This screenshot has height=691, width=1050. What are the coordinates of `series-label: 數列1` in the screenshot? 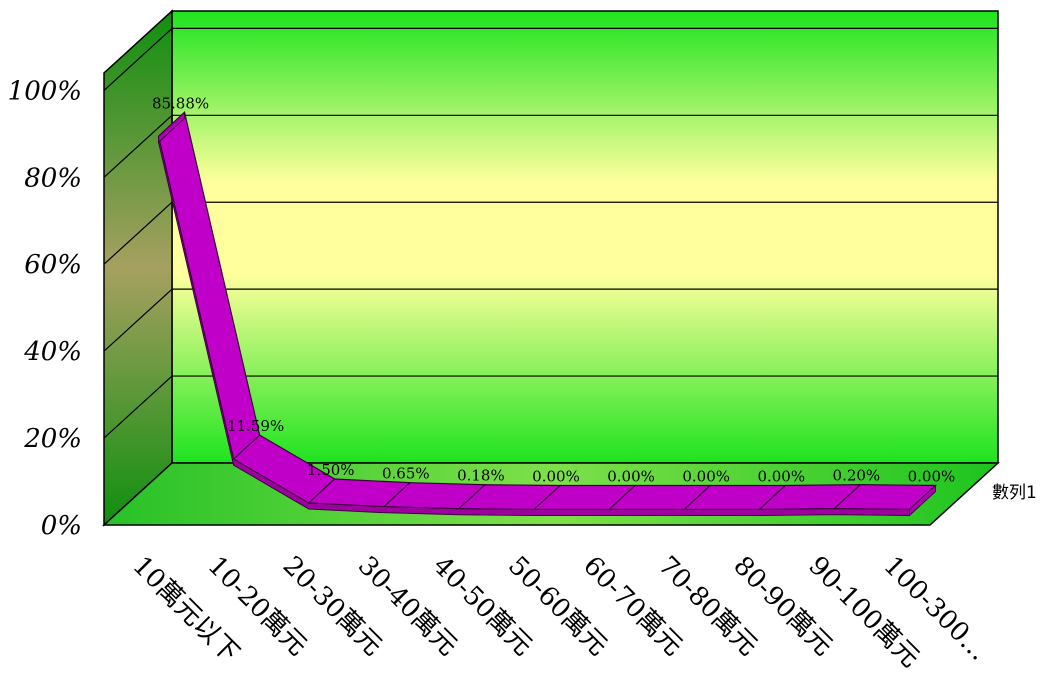 It's located at (1014, 493).